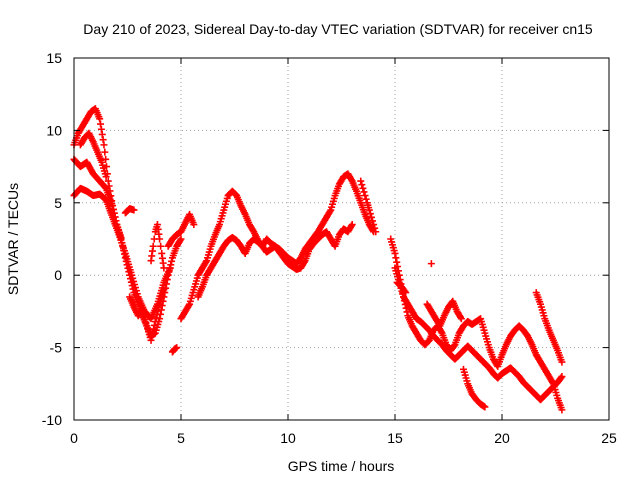  What do you see at coordinates (52, 420) in the screenshot?
I see `y-tick-label: -10` at bounding box center [52, 420].